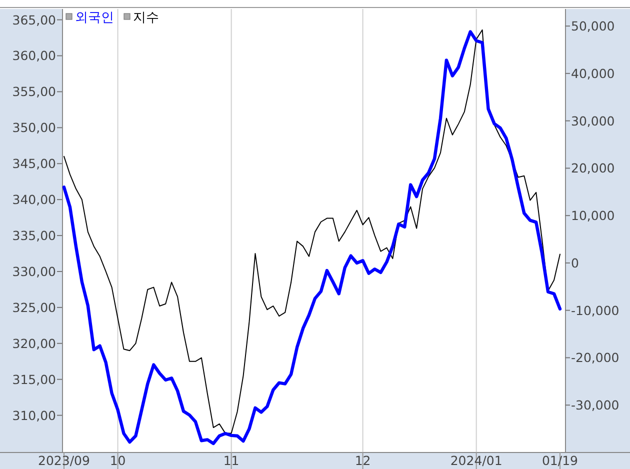 This screenshot has height=469, width=630. I want to click on y-tick-label: 345,00, so click(34, 164).